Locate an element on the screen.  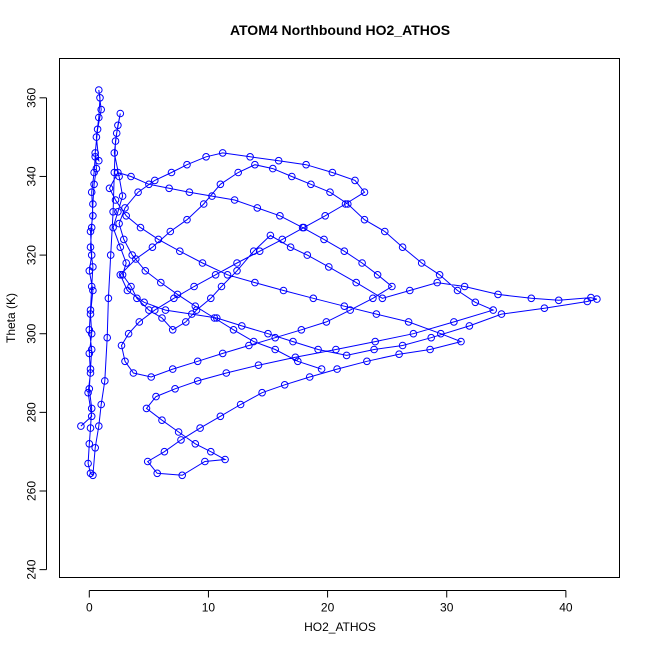
y-axis: 240 260 280 300 320 340 360 is located at coordinates (36, 333).